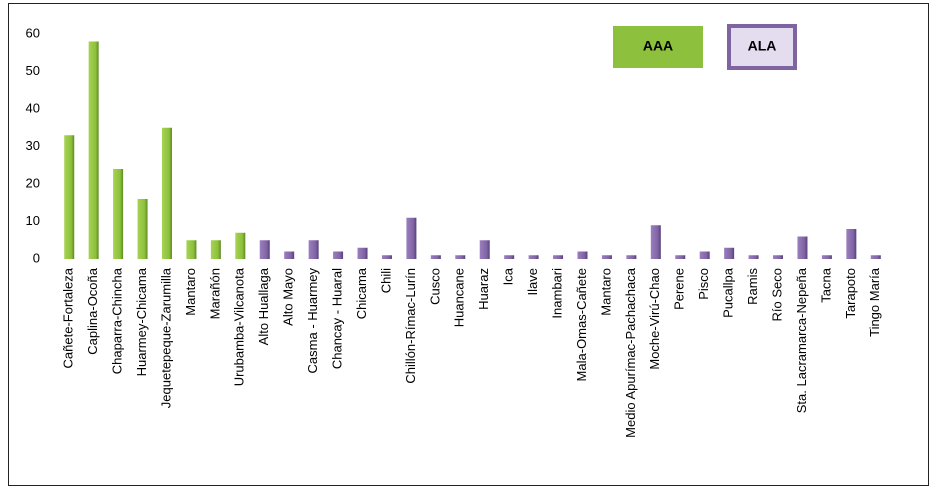  I want to click on x-tick-label: Casma - Huarmey, so click(312, 321).